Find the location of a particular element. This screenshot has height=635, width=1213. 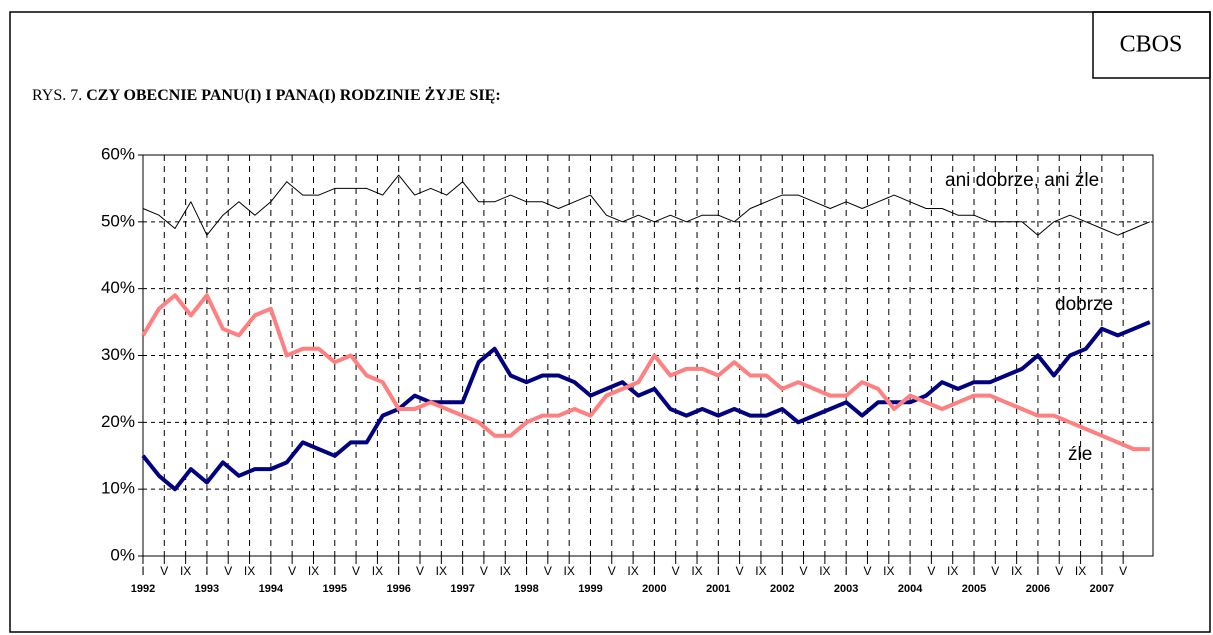

year-label: 2001 is located at coordinates (718, 589).